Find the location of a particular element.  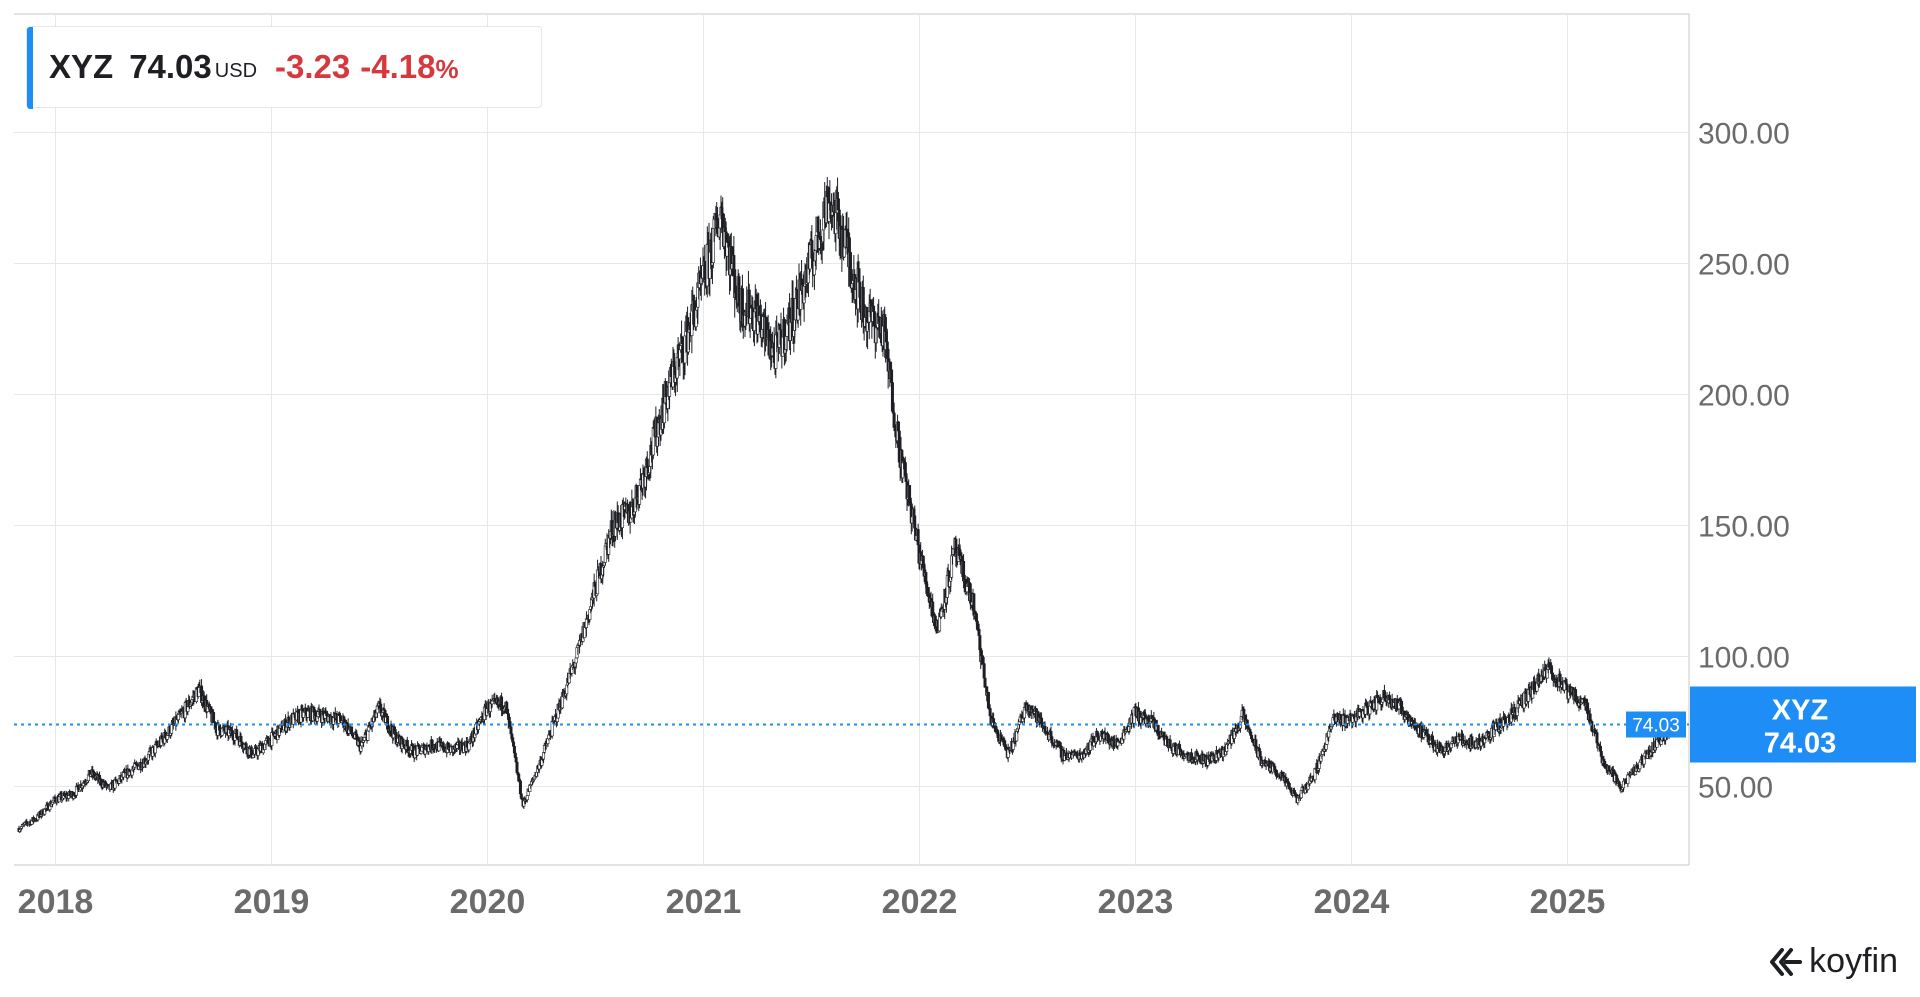

brand-name: koyfin is located at coordinates (1853, 961).